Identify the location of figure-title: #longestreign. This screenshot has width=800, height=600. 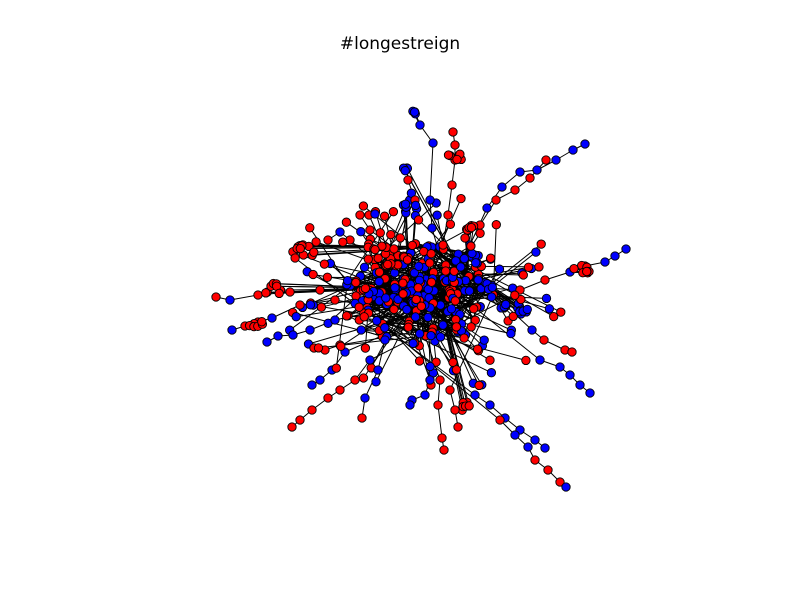
(400, 44).